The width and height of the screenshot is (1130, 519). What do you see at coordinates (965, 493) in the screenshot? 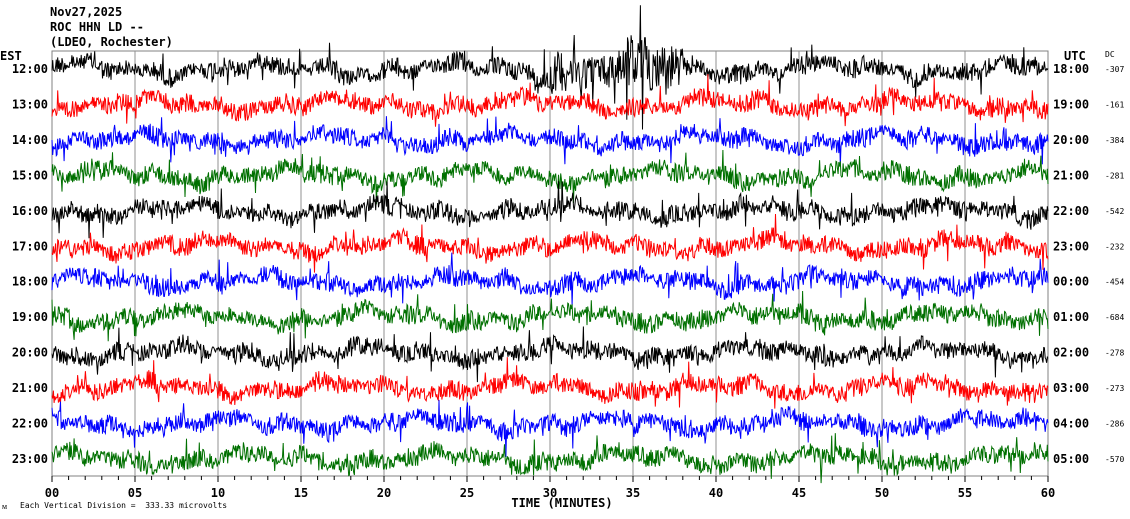
I see `x-tick-label: 55` at bounding box center [965, 493].